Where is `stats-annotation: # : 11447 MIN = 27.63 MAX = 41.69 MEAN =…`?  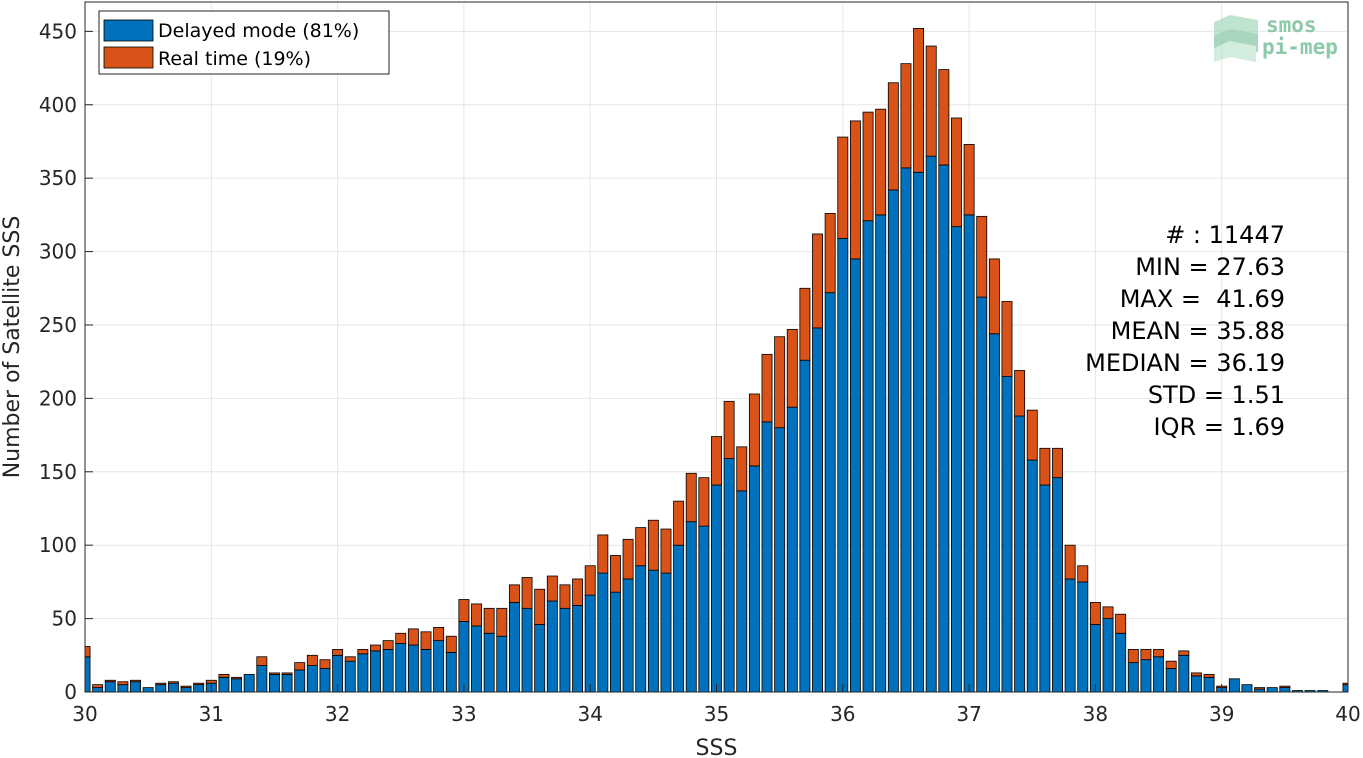
stats-annotation: # : 11447 MIN = 27.63 MAX = 41.69 MEAN =… is located at coordinates (1185, 331).